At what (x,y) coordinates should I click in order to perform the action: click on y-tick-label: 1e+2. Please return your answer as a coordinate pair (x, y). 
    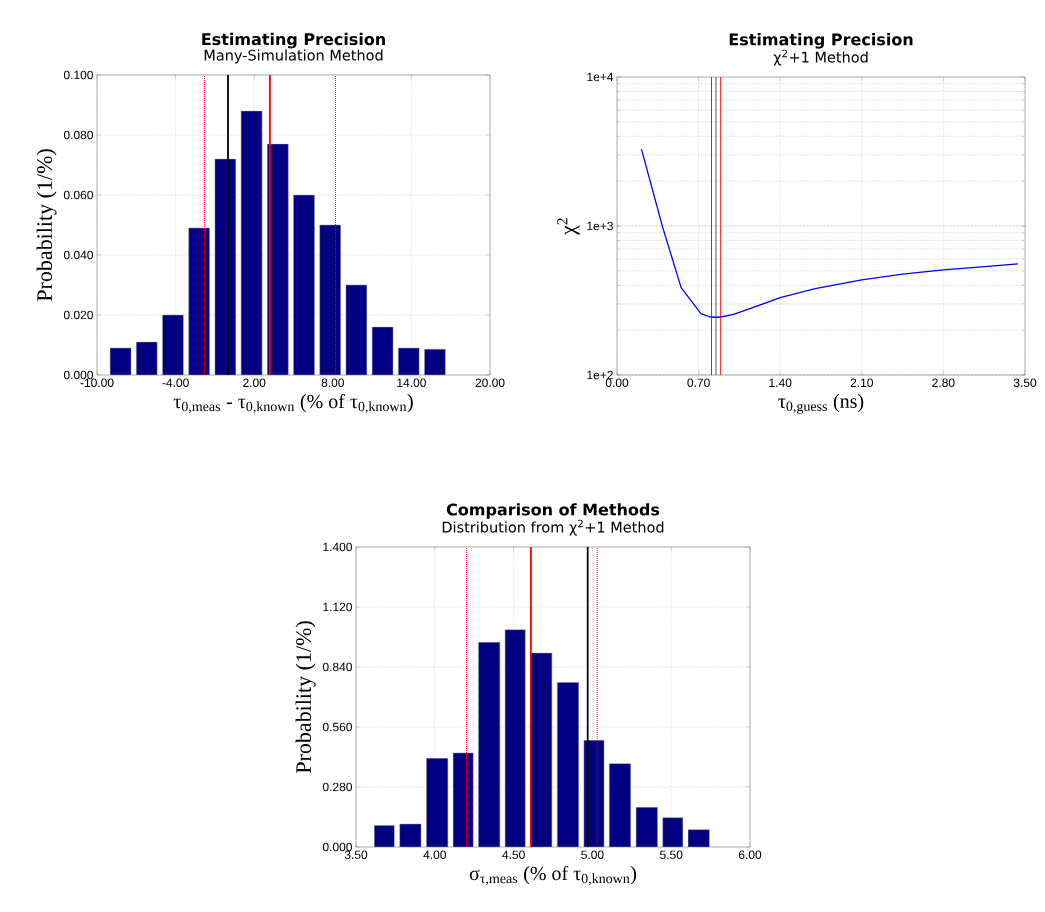
    Looking at the image, I should click on (600, 375).